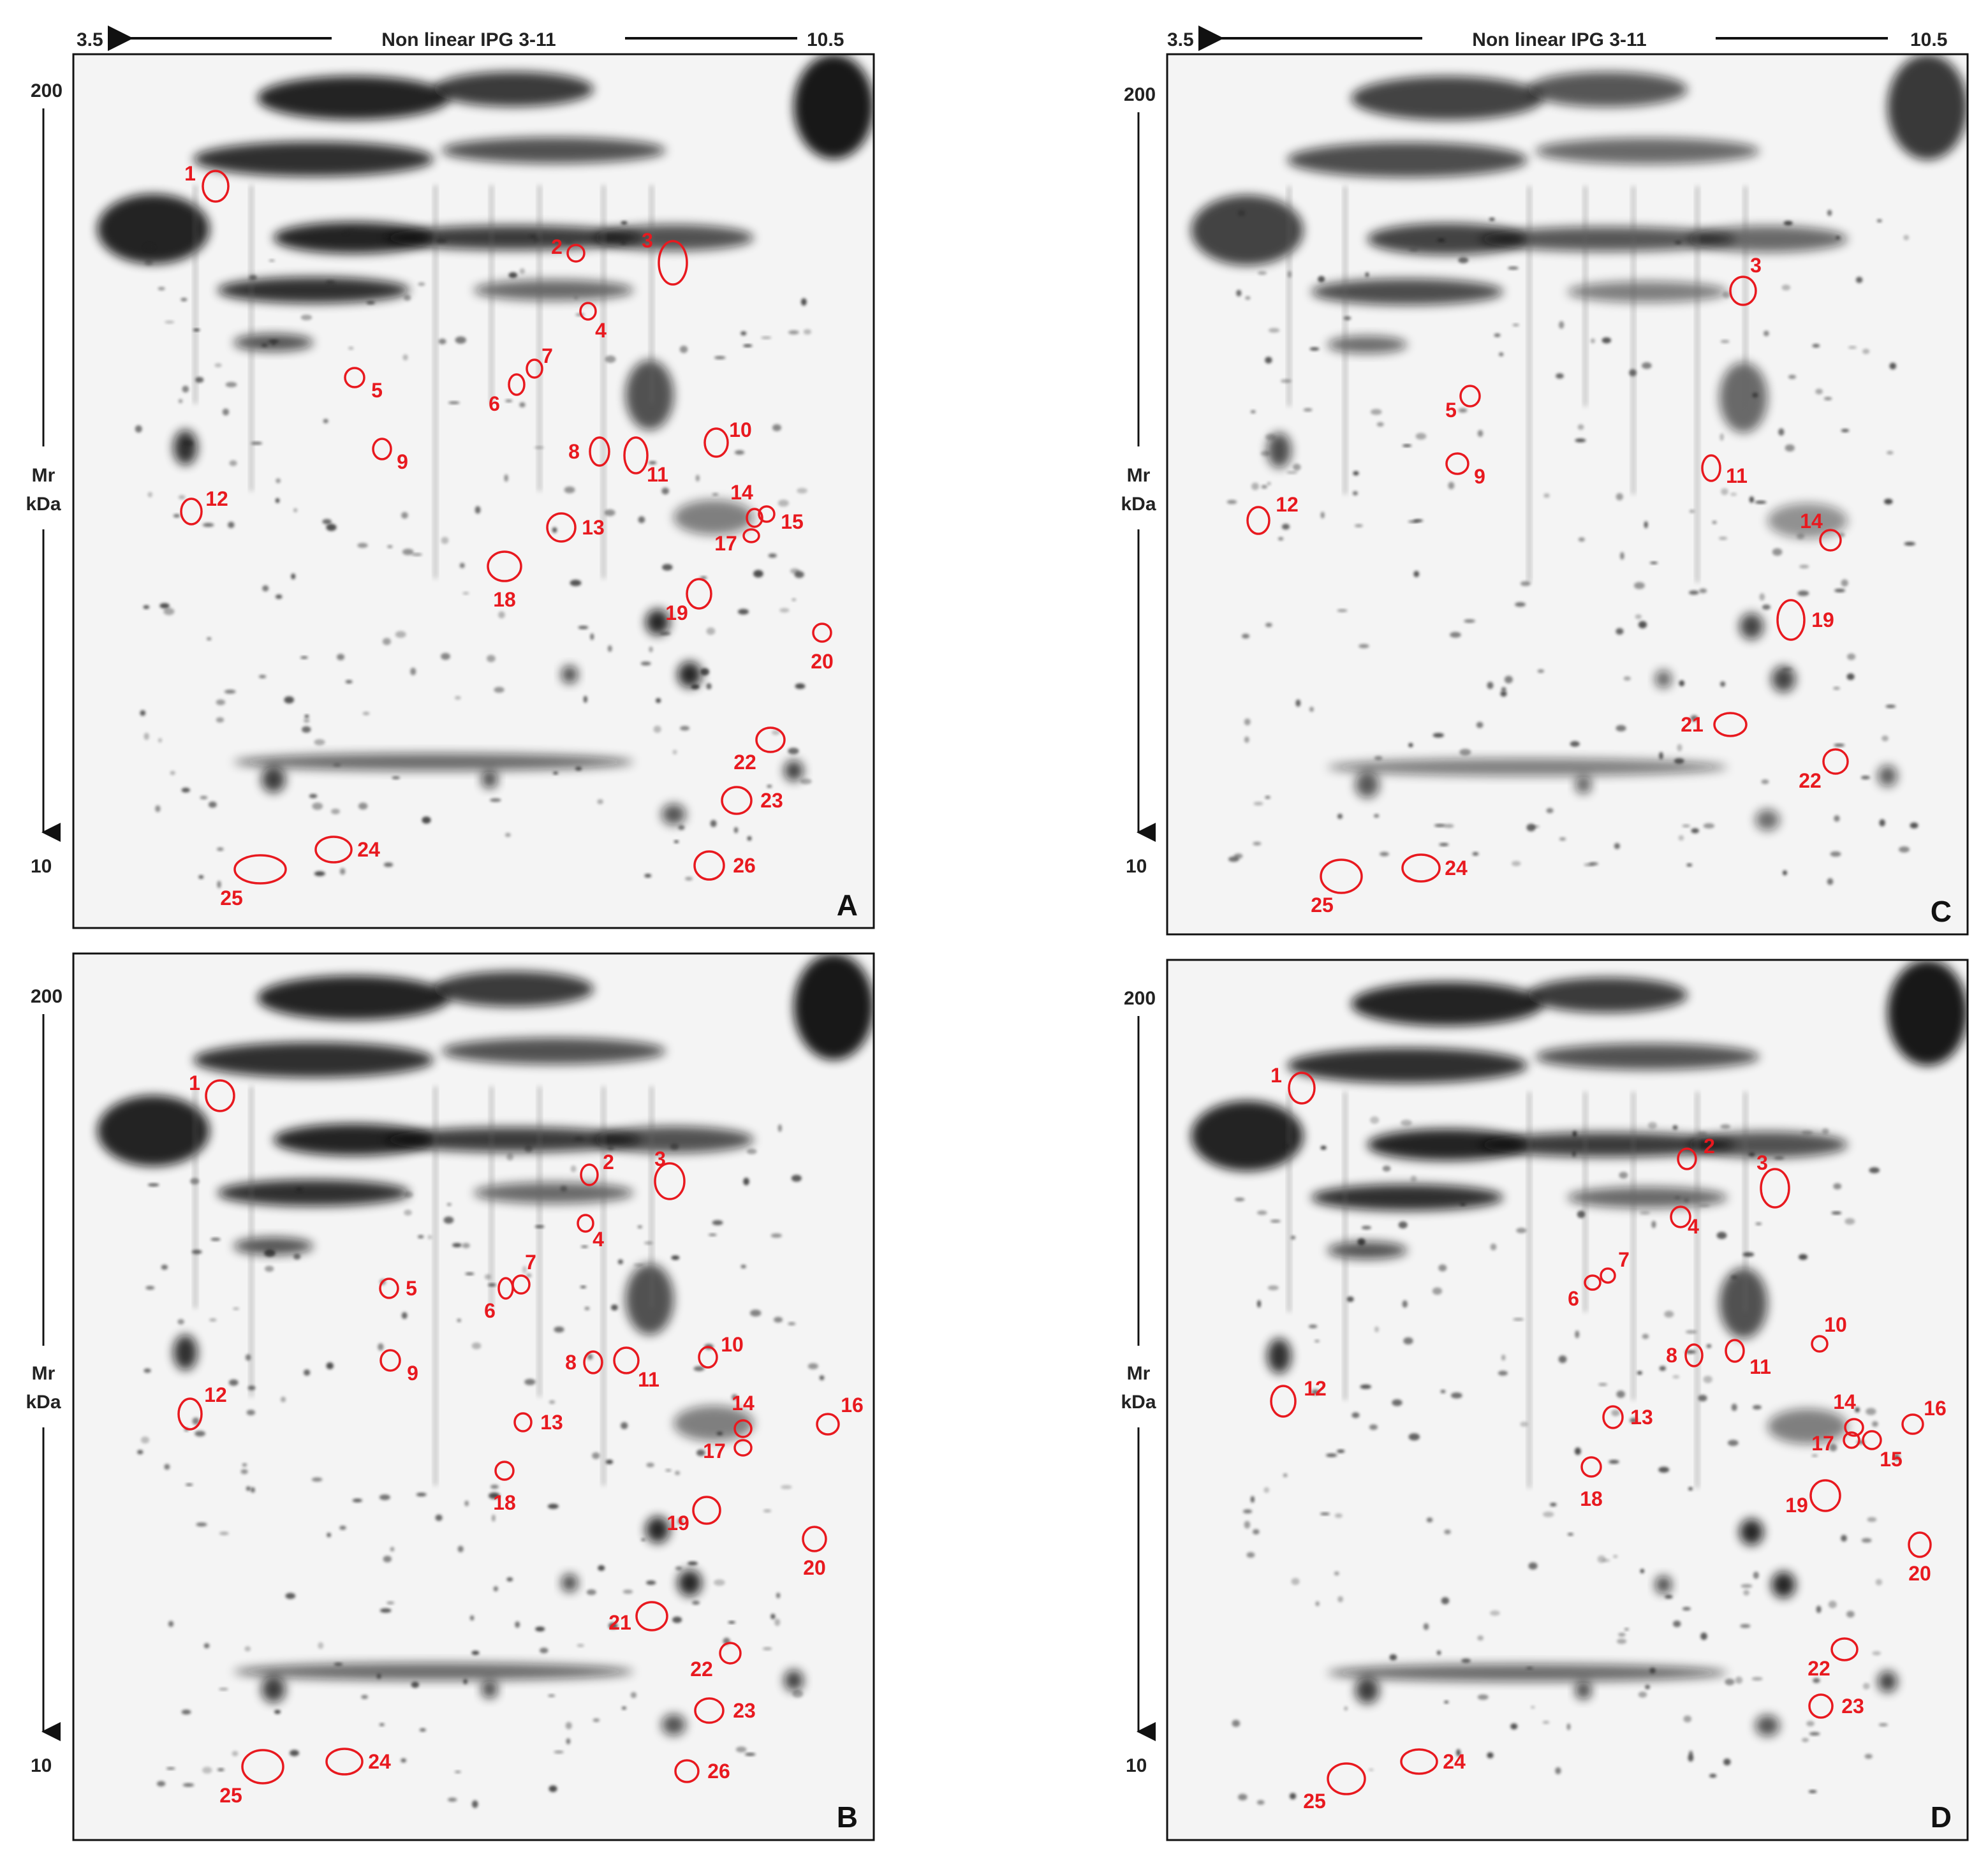 The image size is (1988, 1863). What do you see at coordinates (1337, 887) in the screenshot?
I see `spot-marker-25: 25` at bounding box center [1337, 887].